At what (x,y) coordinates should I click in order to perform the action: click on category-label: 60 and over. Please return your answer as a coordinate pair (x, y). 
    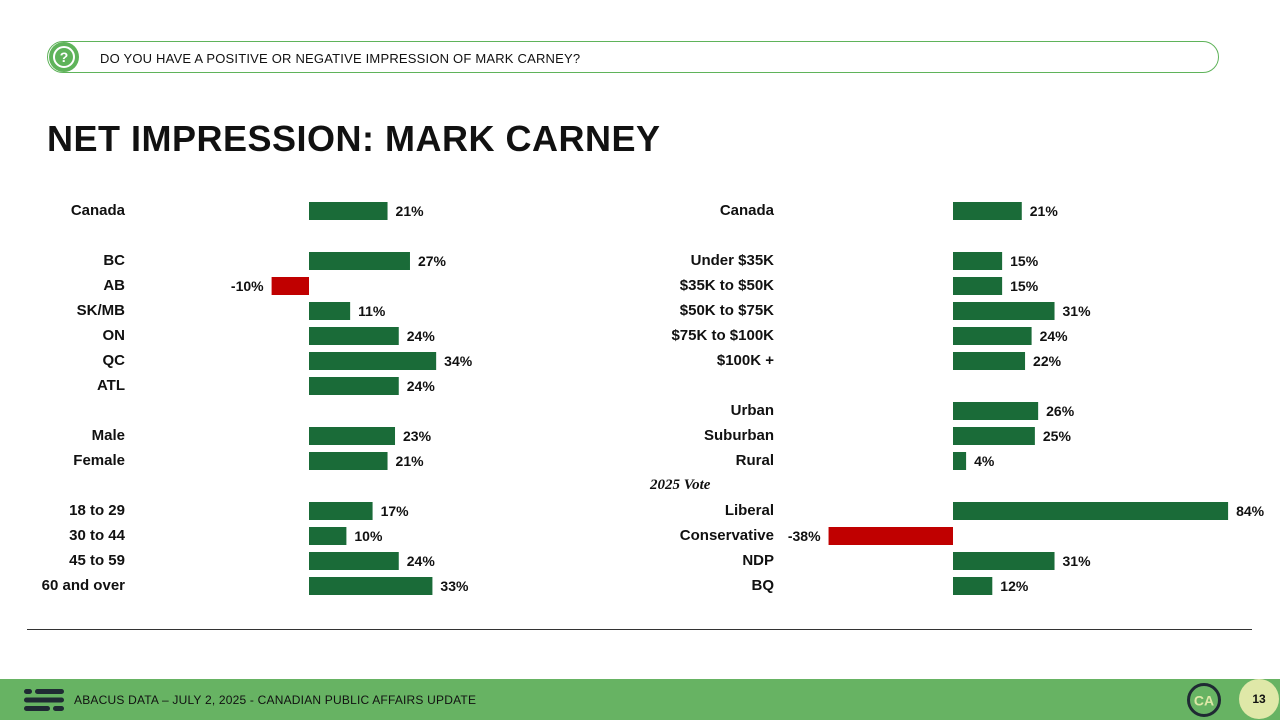
    Looking at the image, I should click on (84, 585).